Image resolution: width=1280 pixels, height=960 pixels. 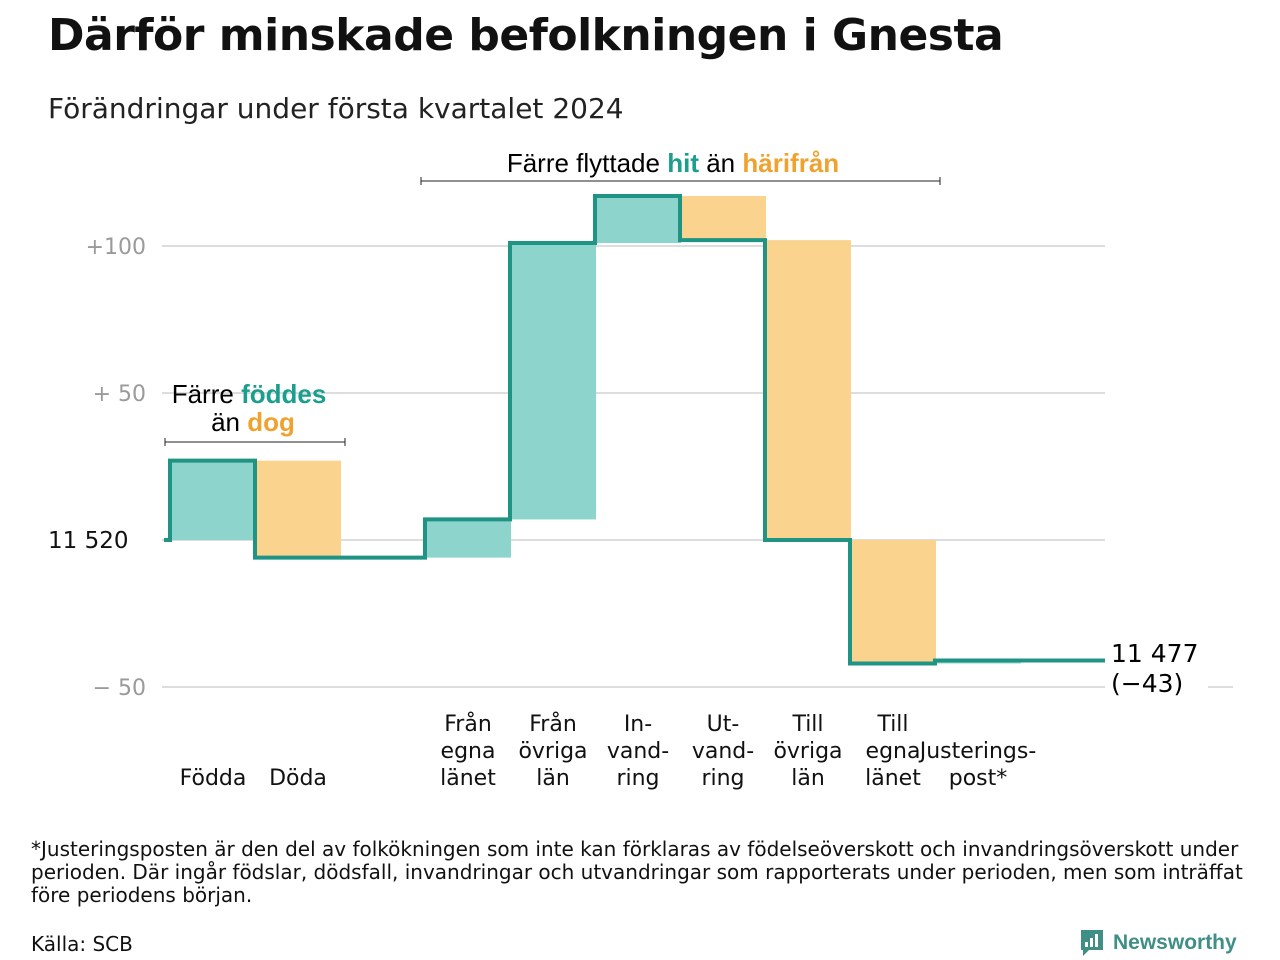 I want to click on annotation-moves: Färre flyttade hit än härifrån, so click(x=673, y=163).